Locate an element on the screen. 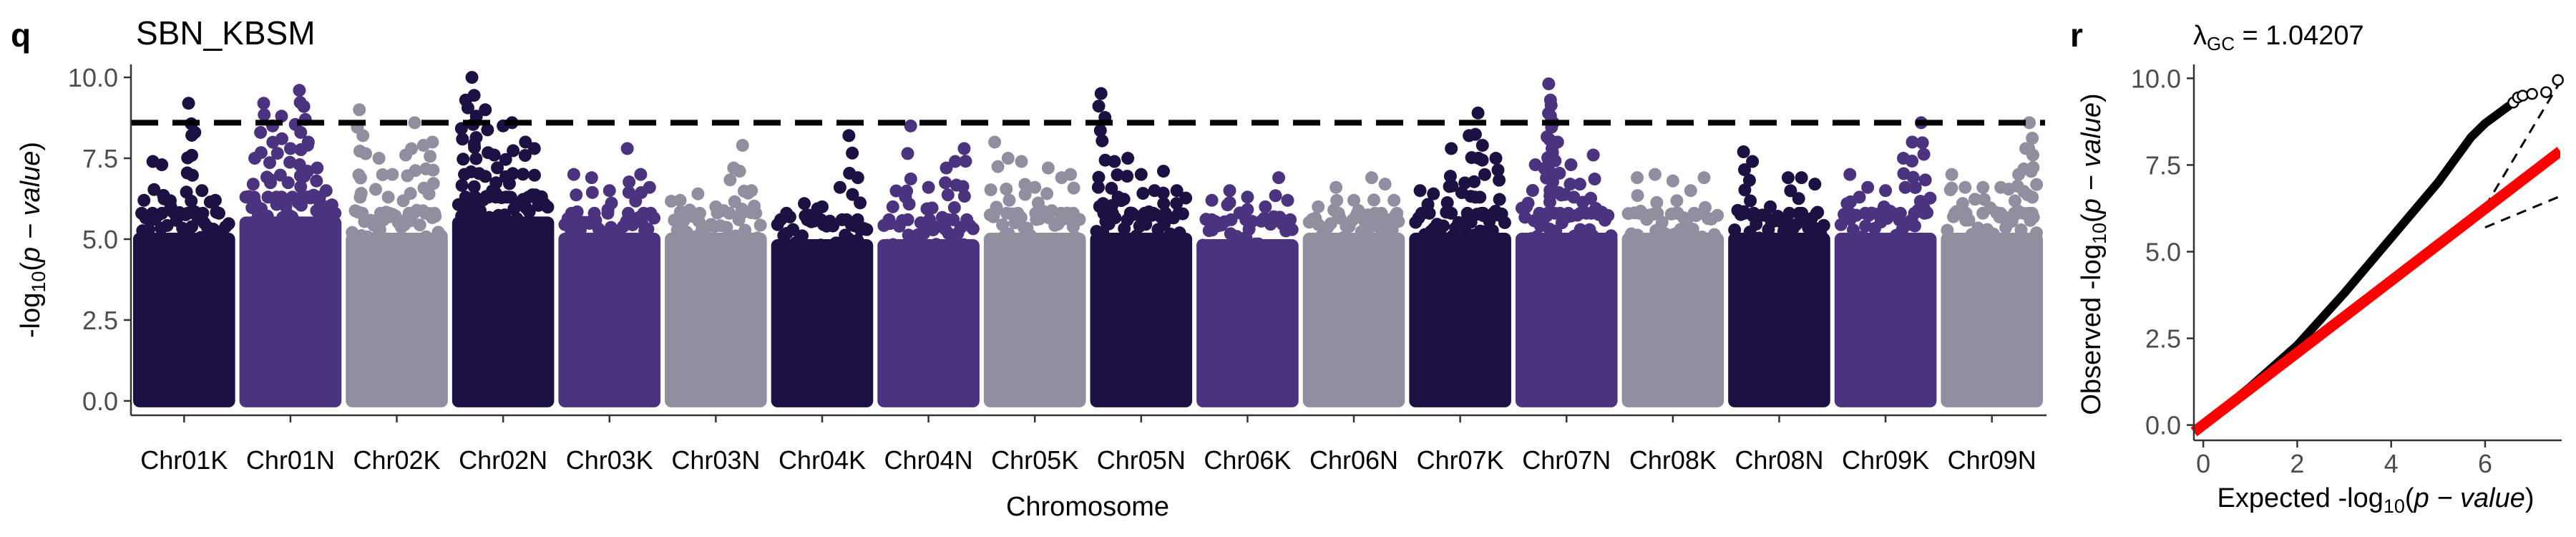  qq-ylabel-italic: p − value is located at coordinates (2092, 158).